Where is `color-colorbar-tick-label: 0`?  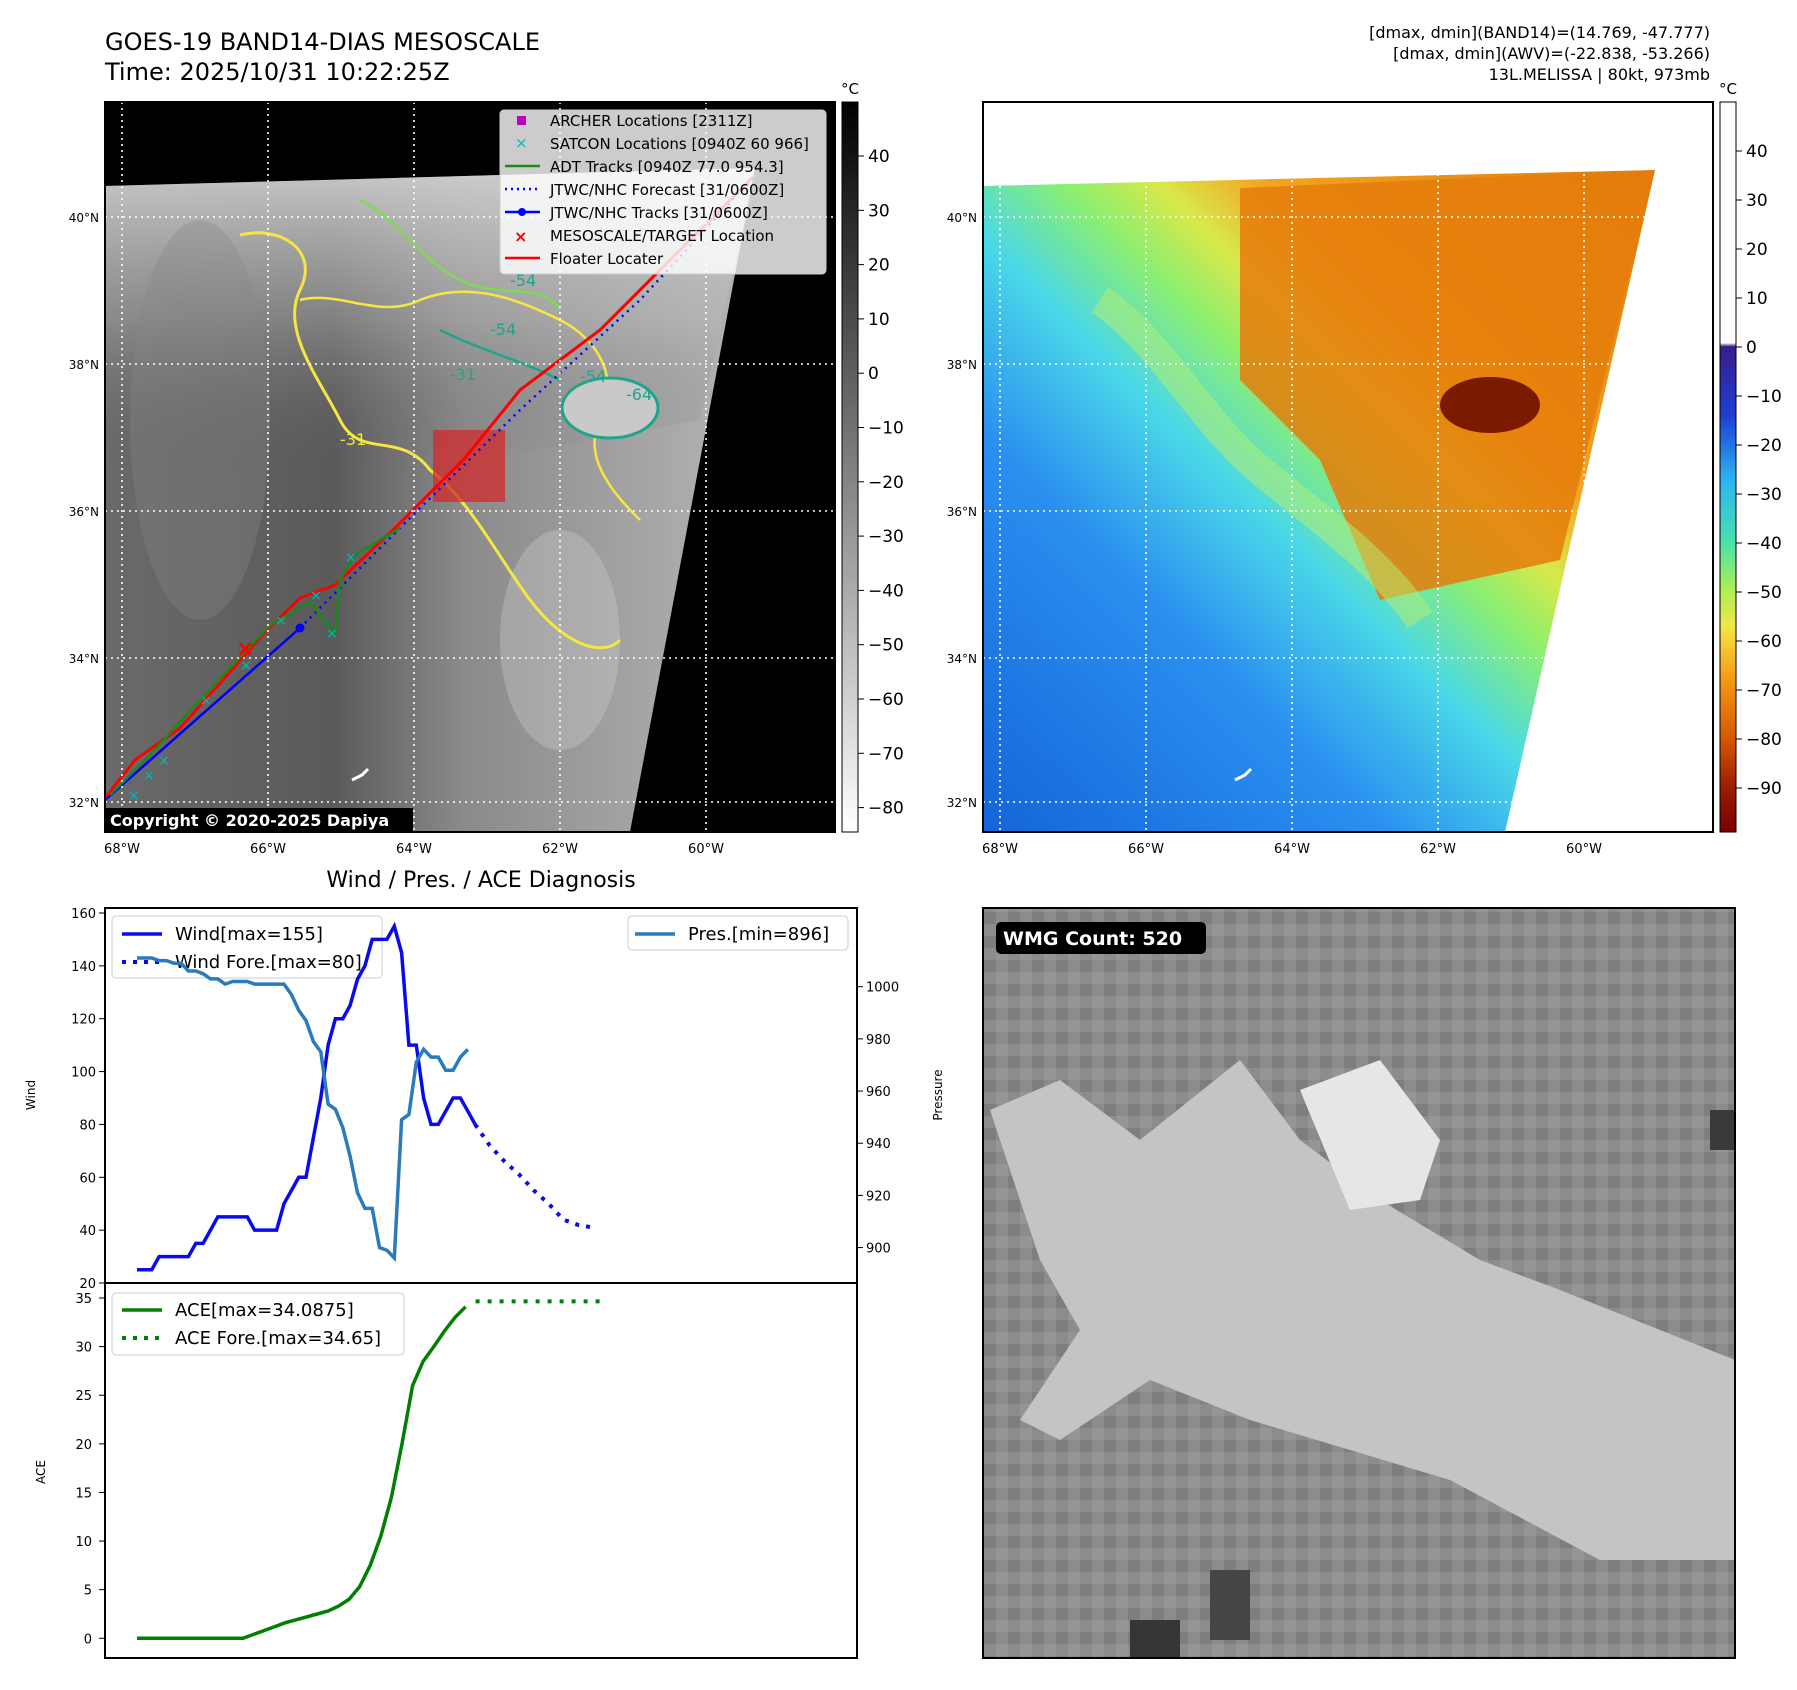 color-colorbar-tick-label: 0 is located at coordinates (1751, 348).